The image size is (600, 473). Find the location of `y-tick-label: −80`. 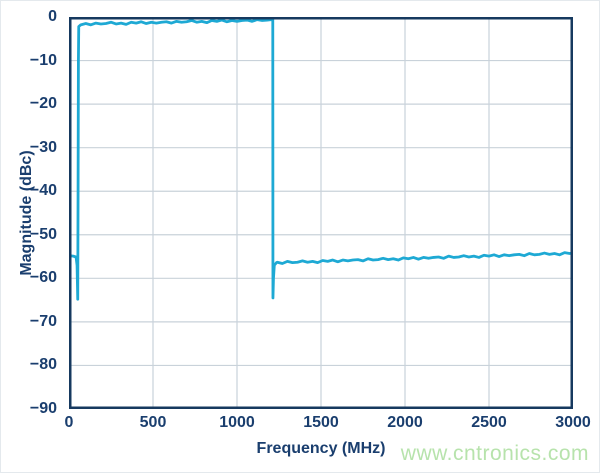

y-tick-label: −80 is located at coordinates (43, 365).